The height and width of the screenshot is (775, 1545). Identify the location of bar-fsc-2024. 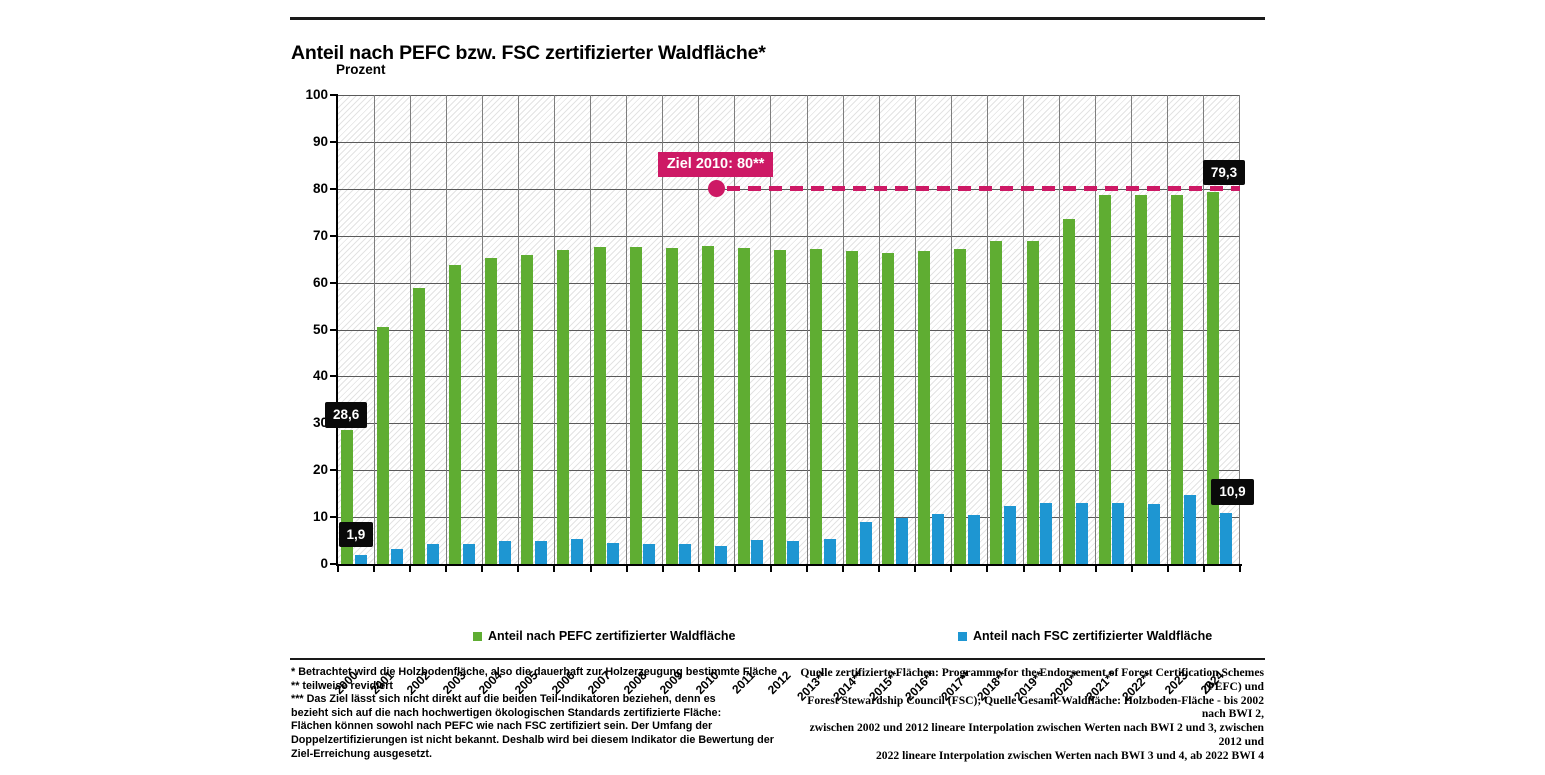
(1226, 538).